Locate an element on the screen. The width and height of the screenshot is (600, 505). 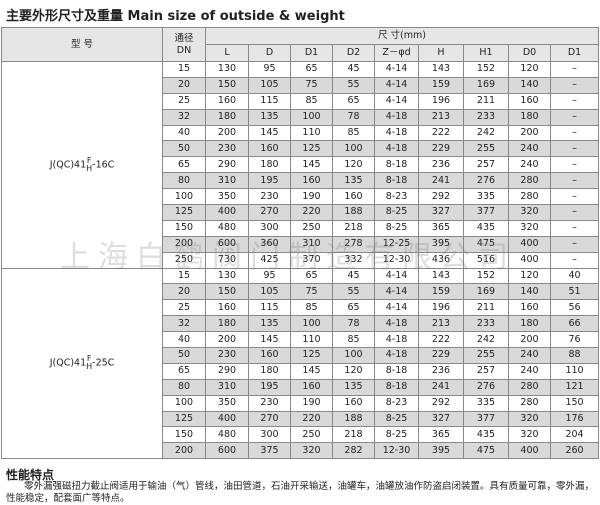
size-cell: 211 is located at coordinates (486, 308).